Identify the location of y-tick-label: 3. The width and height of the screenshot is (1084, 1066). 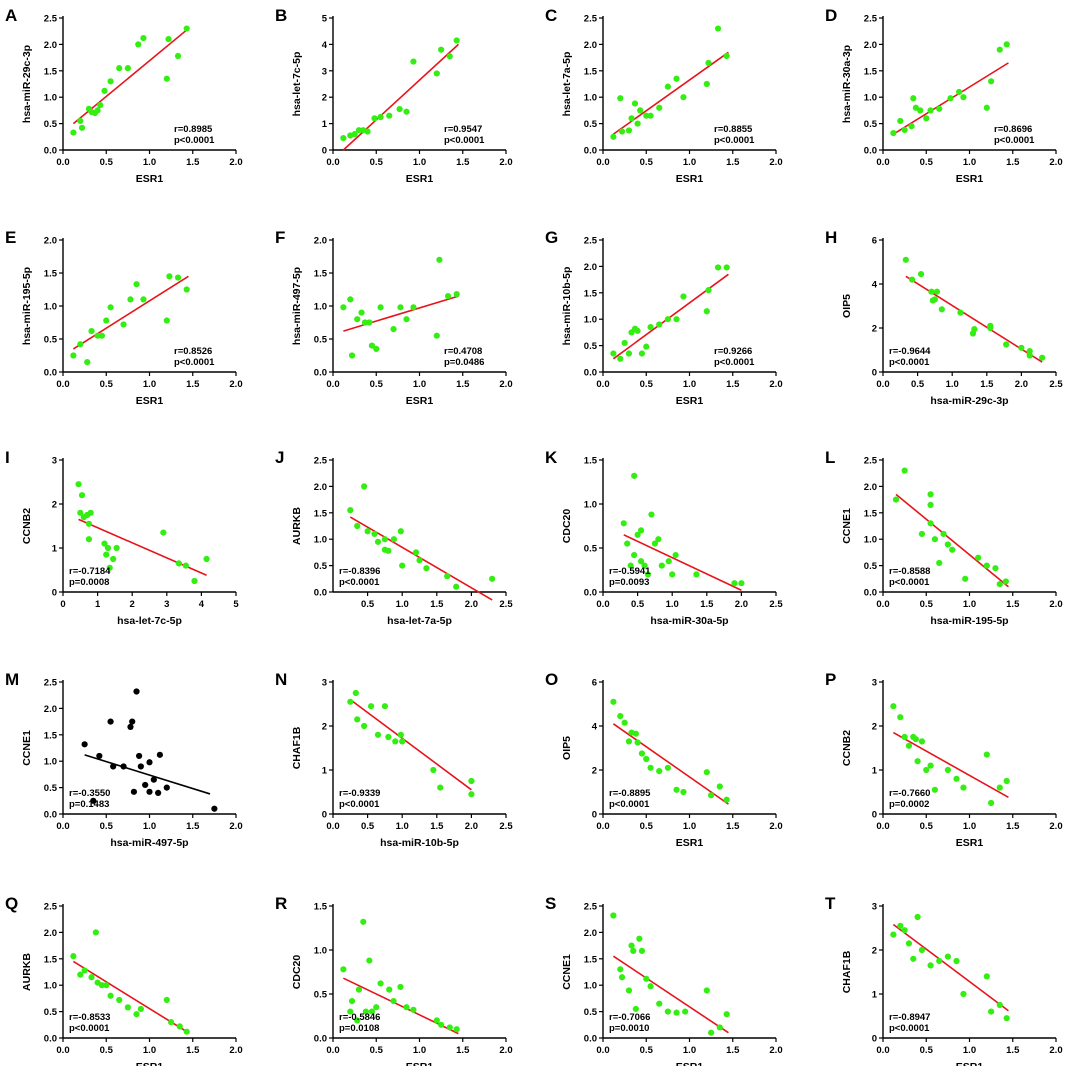
(874, 907).